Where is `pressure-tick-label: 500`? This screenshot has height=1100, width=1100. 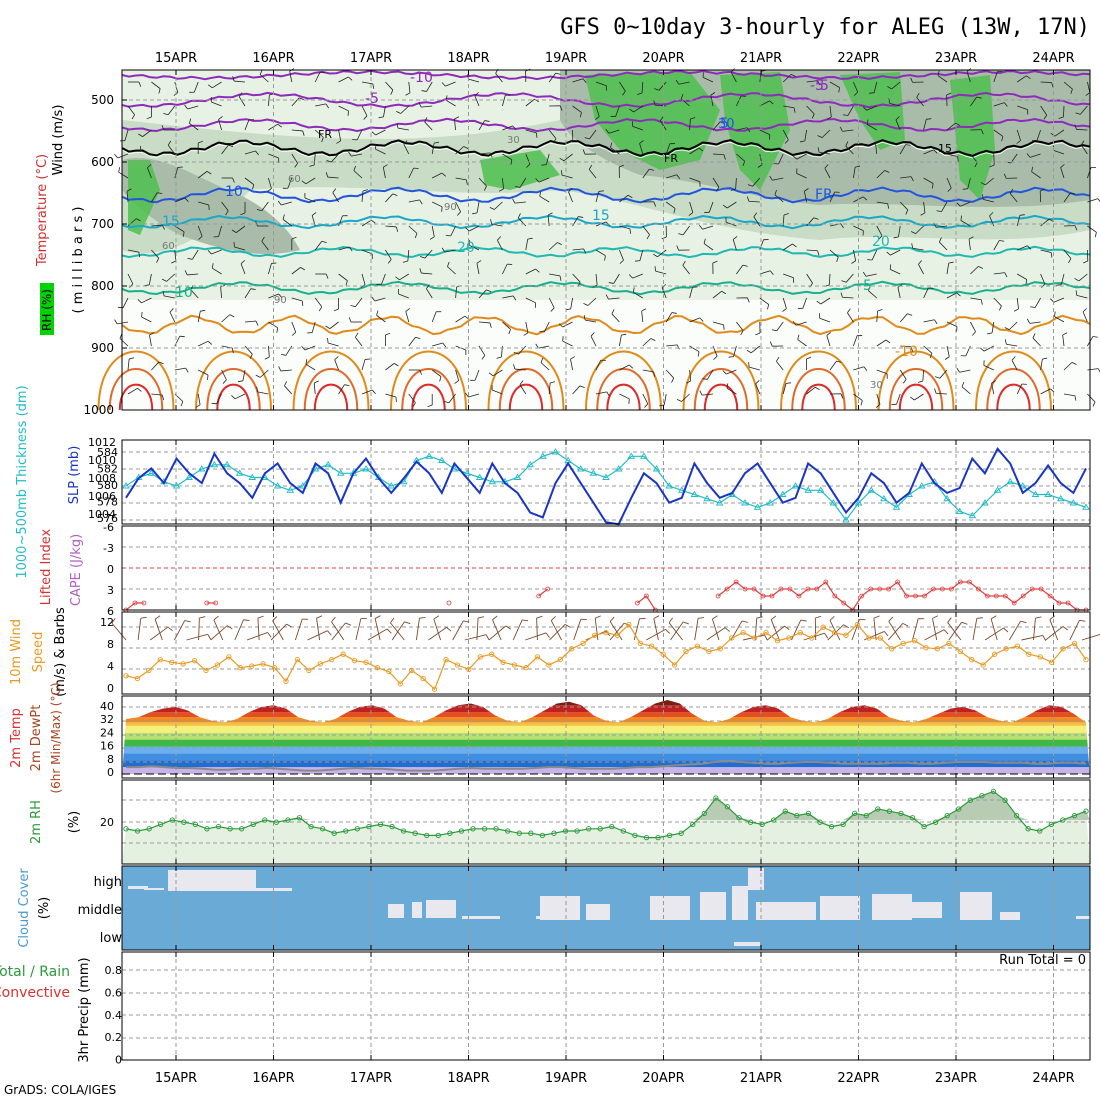 pressure-tick-label: 500 is located at coordinates (102, 100).